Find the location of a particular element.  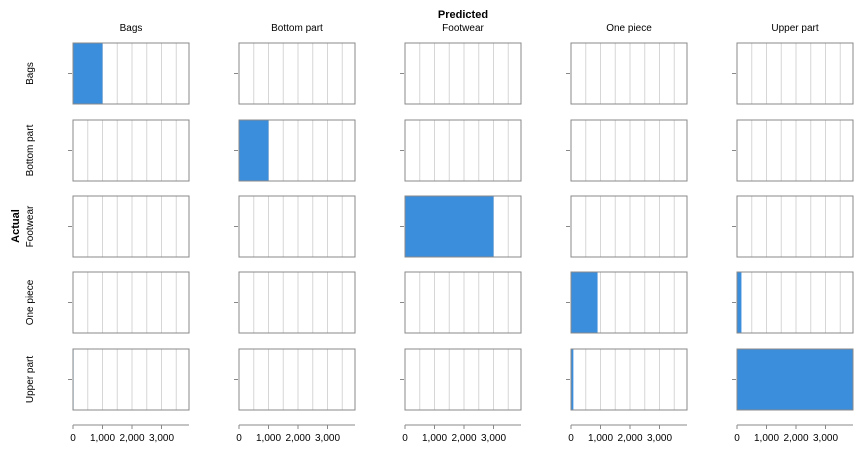

panel-one-piece-footwear is located at coordinates (461, 302).